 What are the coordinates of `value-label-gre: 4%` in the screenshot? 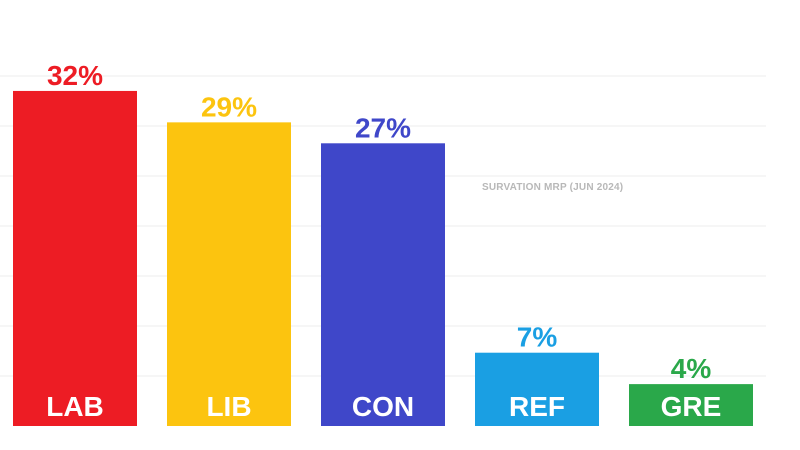 It's located at (691, 368).